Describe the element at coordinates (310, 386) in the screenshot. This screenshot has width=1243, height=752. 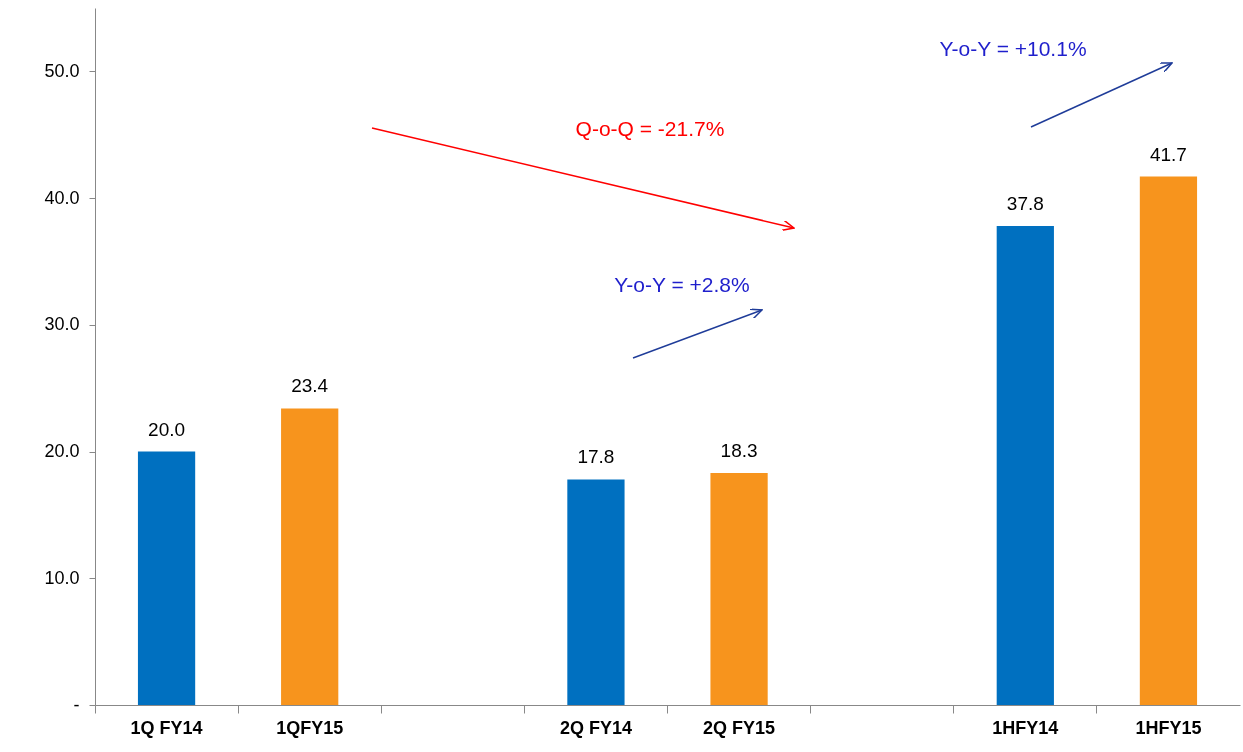
I see `data-label: 23.4` at that location.